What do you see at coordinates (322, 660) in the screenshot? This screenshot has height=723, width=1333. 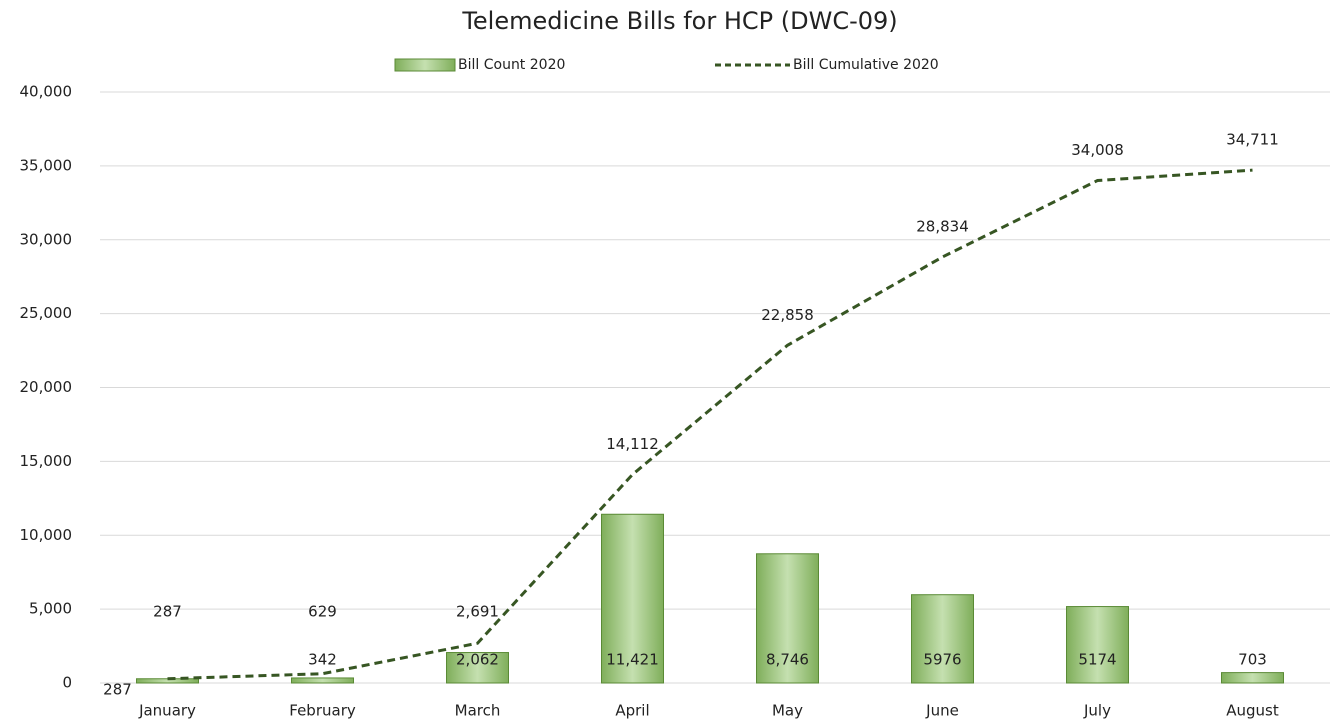 I see `data-label: 342` at bounding box center [322, 660].